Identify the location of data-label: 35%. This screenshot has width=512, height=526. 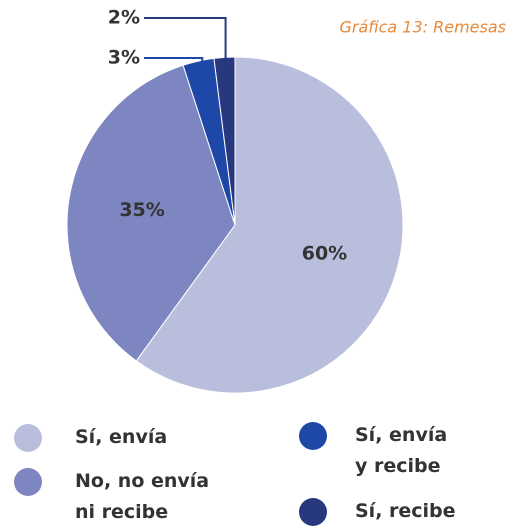
(141, 210).